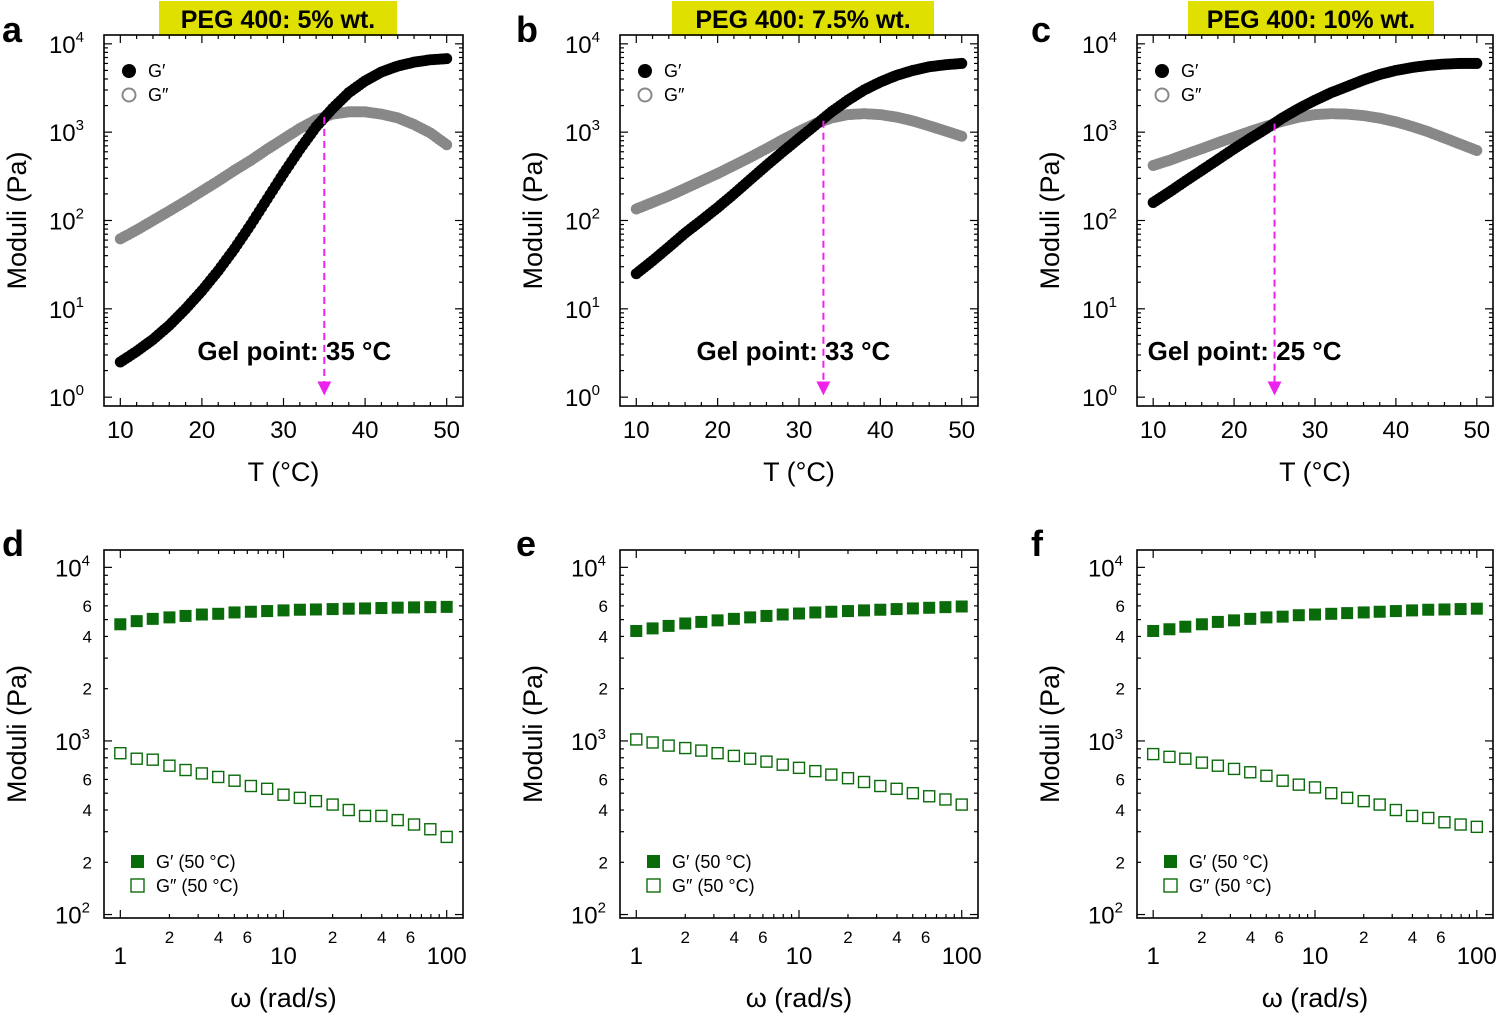 This screenshot has width=1499, height=1014. I want to click on x-tick-label: 100, so click(962, 956).